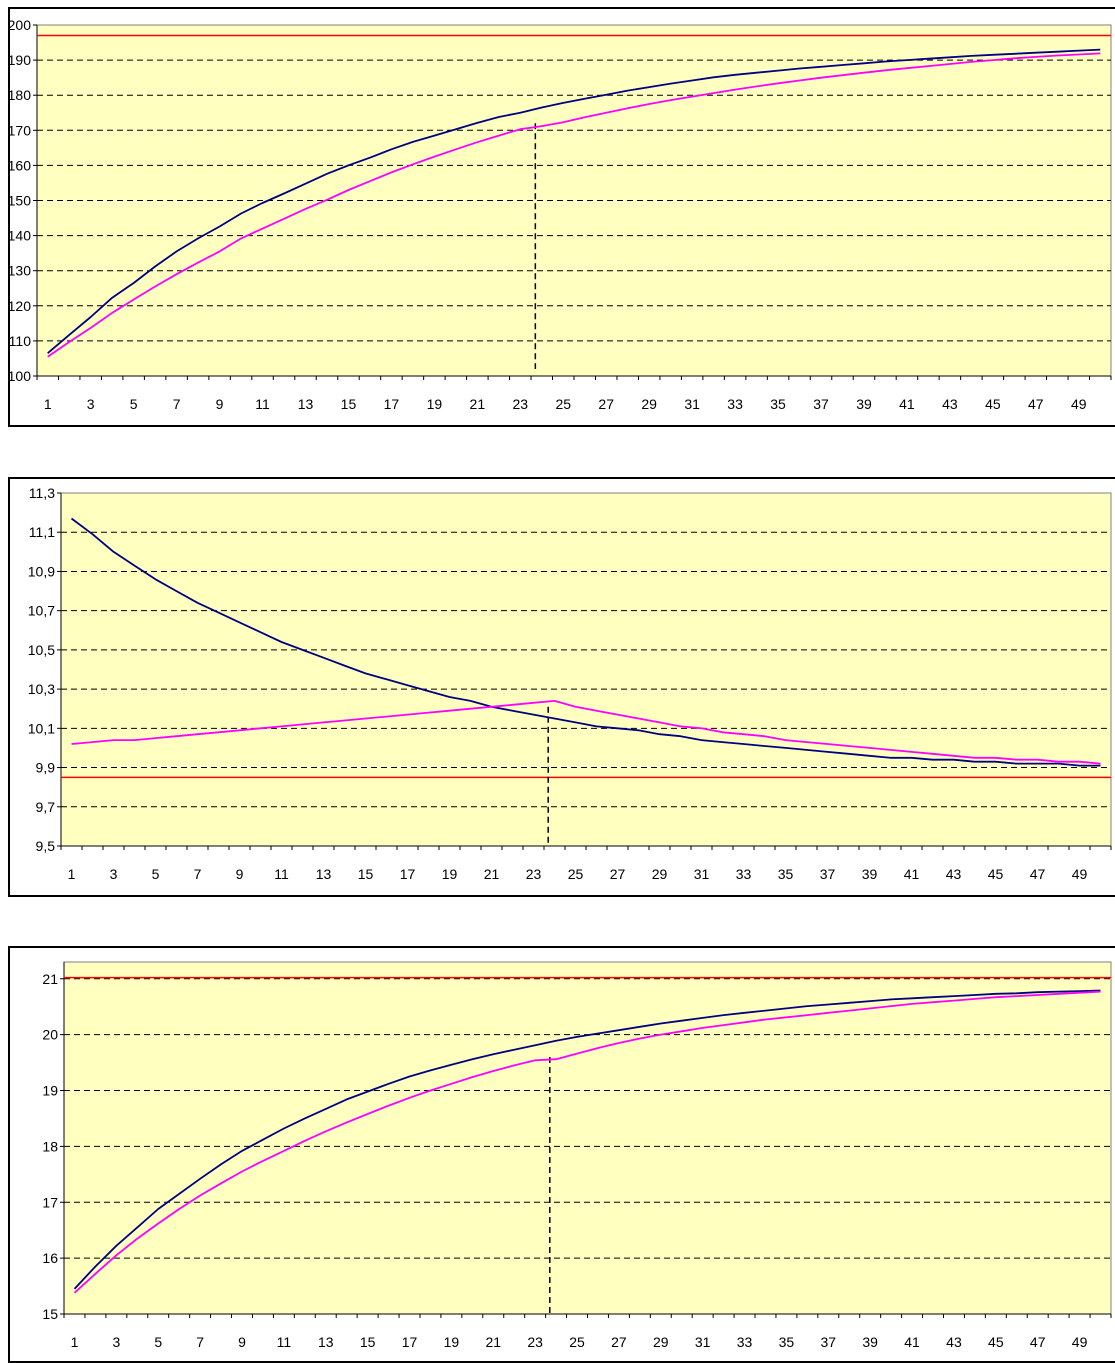  I want to click on x-tick-label: 29, so click(661, 1342).